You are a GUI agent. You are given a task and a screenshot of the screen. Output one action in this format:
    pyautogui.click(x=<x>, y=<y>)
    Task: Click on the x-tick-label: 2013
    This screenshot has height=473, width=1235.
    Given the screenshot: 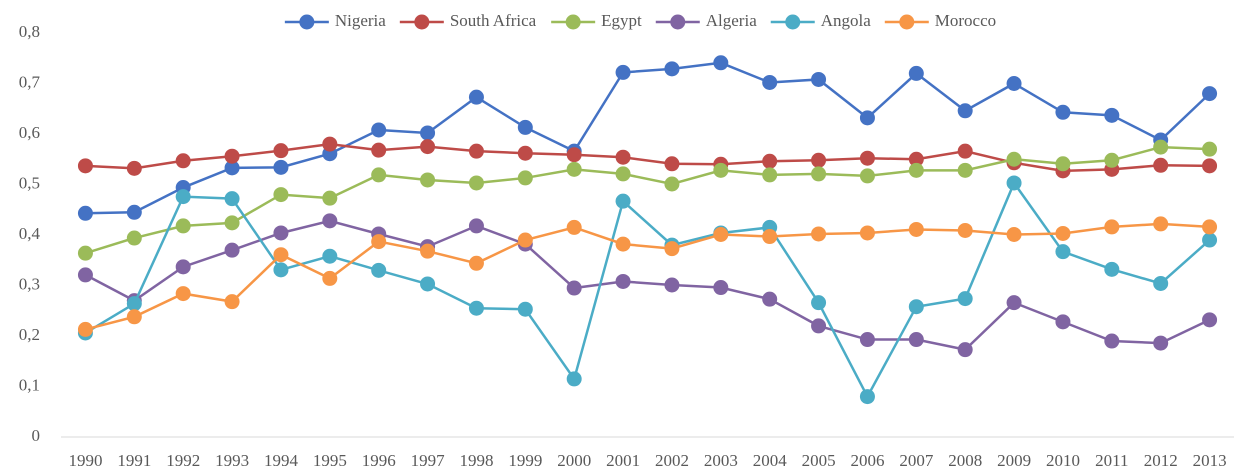 What is the action you would take?
    pyautogui.click(x=1210, y=460)
    